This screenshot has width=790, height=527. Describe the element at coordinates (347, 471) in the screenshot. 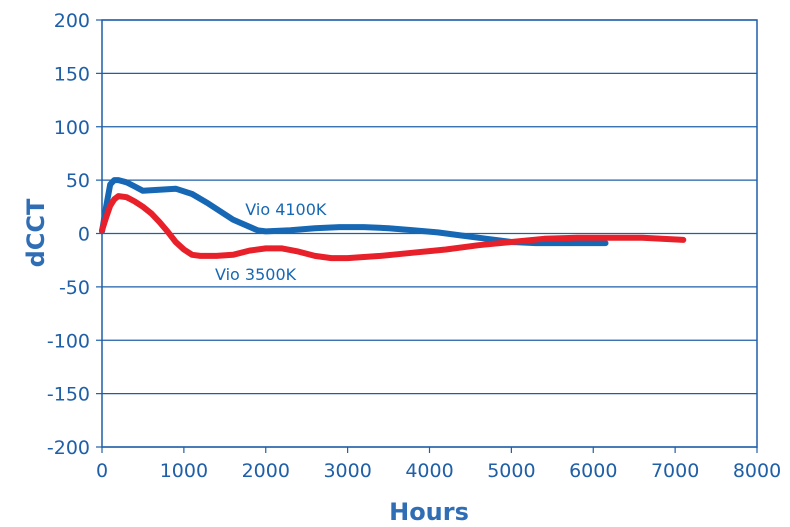

I see `x-tick-label: 3000` at that location.